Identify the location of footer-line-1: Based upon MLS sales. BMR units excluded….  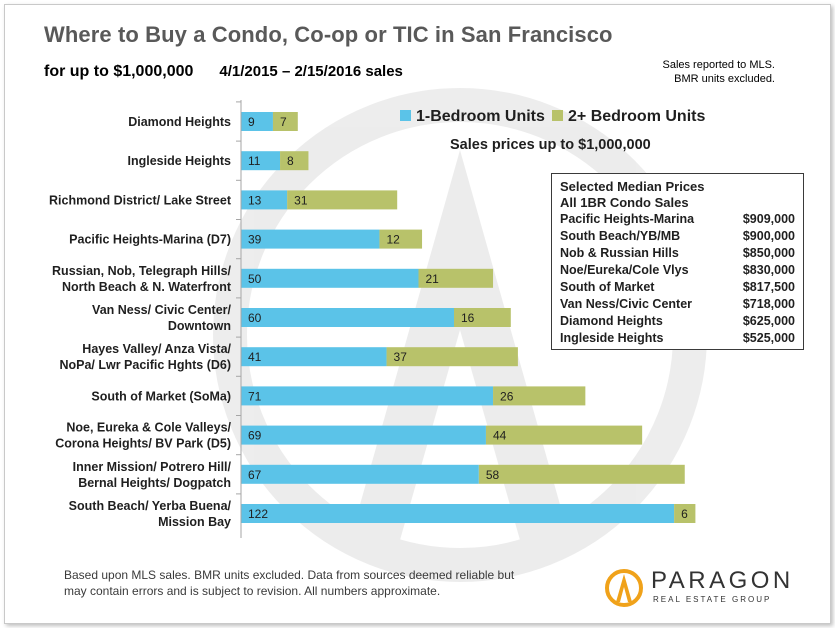
(289, 575).